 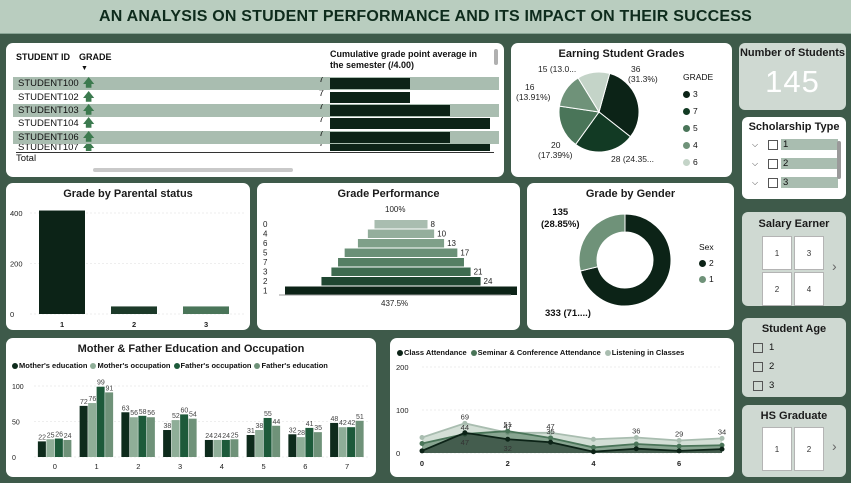 What do you see at coordinates (777, 289) in the screenshot?
I see `salary-tile-2: 2` at bounding box center [777, 289].